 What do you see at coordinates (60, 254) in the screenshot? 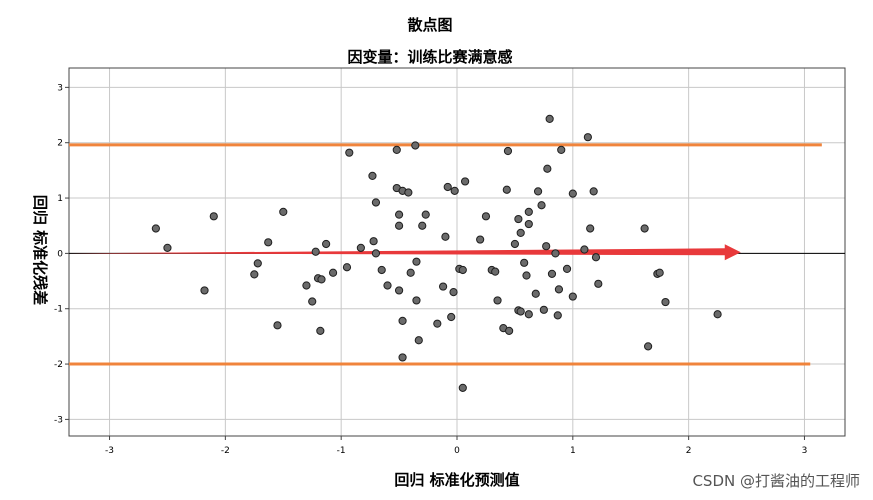
I see `y-tick-label: 0` at bounding box center [60, 254].